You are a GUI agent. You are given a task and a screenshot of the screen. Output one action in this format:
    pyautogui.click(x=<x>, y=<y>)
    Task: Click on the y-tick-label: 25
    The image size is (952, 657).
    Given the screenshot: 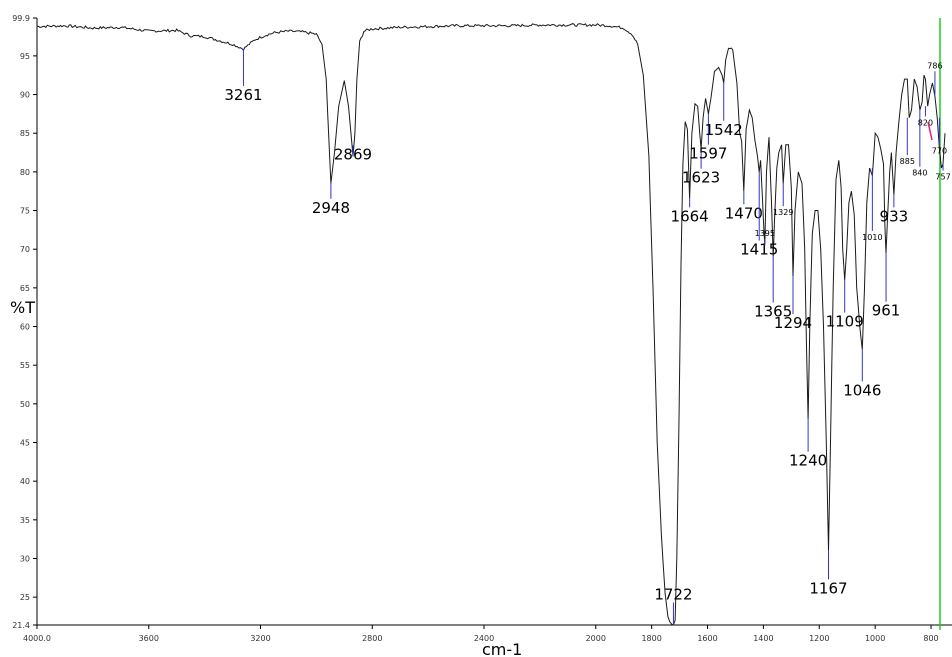 What is the action you would take?
    pyautogui.click(x=25, y=597)
    